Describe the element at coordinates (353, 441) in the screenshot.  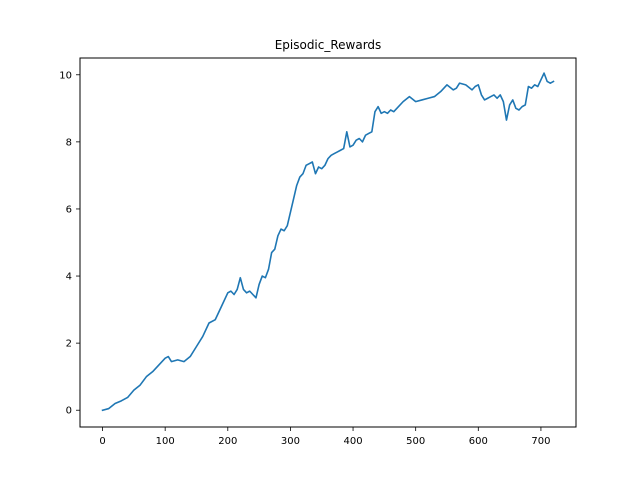
I see `x-tick-label: 400` at that location.